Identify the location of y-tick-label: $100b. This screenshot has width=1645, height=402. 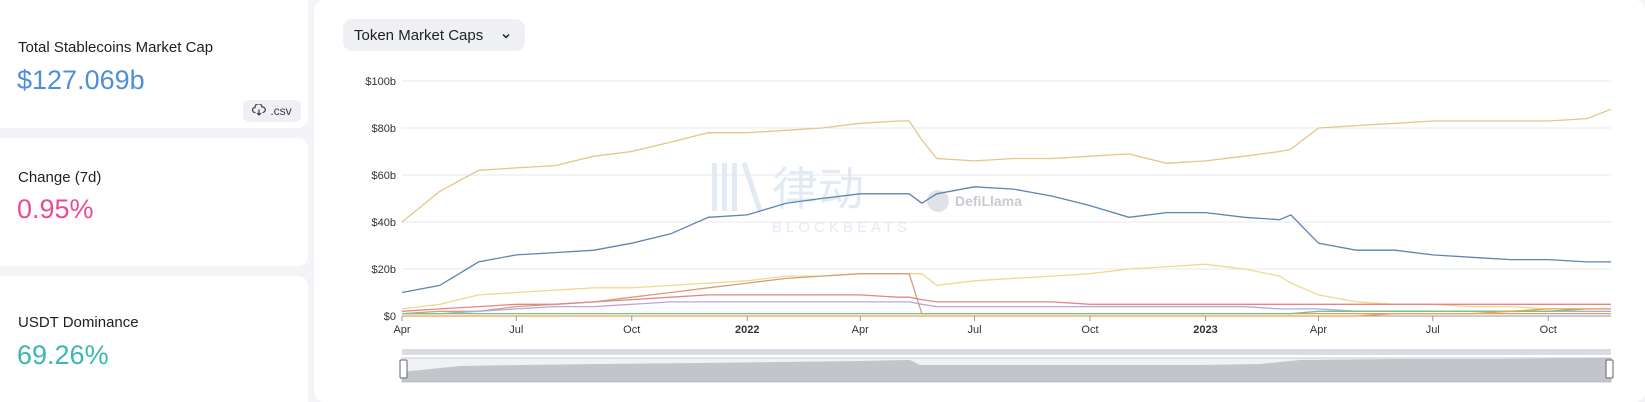
(380, 82).